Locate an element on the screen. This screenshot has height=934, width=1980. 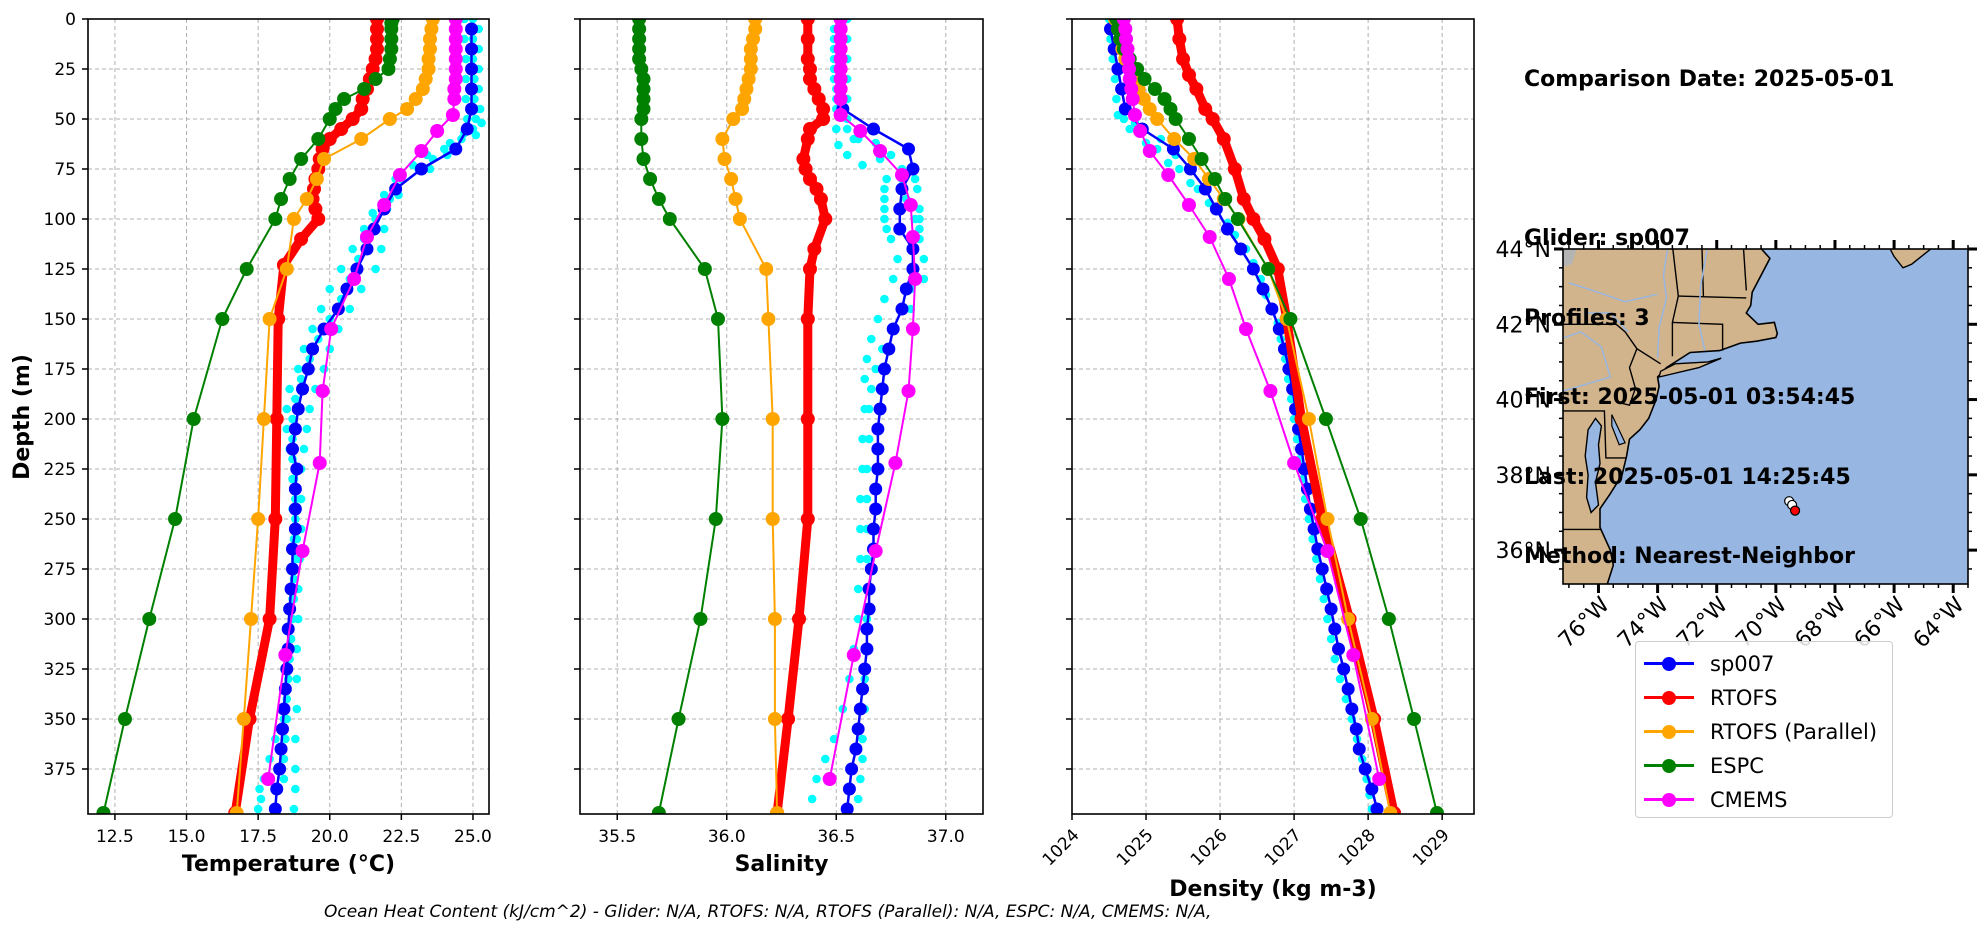
legend-item-sp007: sp007 is located at coordinates (1705, 664).